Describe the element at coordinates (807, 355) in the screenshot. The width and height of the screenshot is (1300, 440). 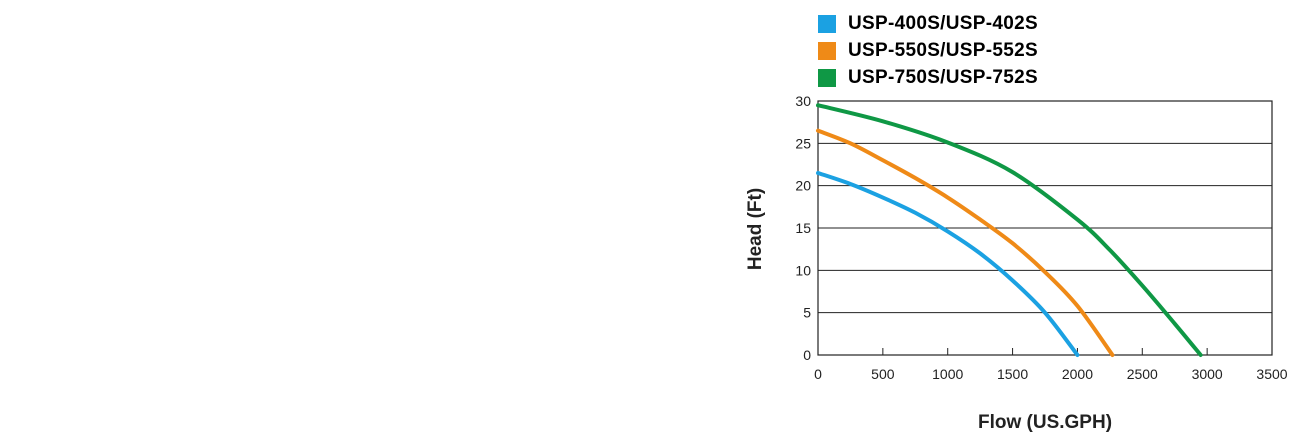
I see `y-tick-label: 0` at that location.